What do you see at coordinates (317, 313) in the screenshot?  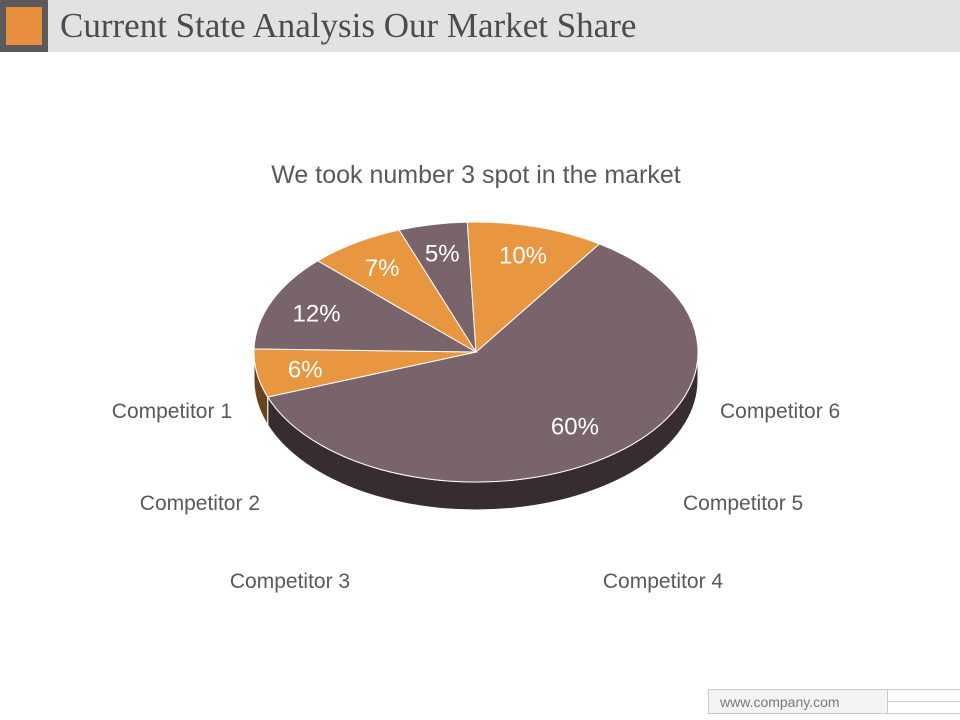 I see `pie-value-label-3: 12%` at bounding box center [317, 313].